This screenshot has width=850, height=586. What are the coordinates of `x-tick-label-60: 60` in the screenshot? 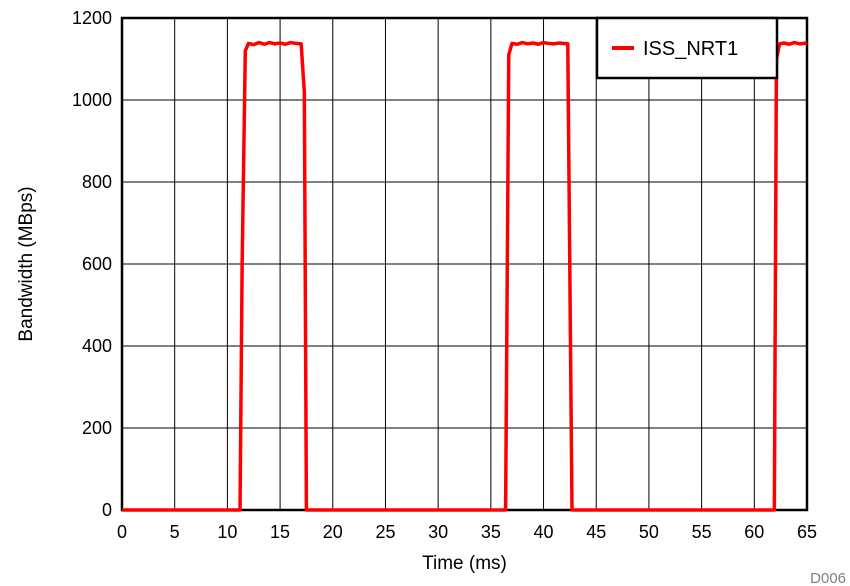 It's located at (754, 532).